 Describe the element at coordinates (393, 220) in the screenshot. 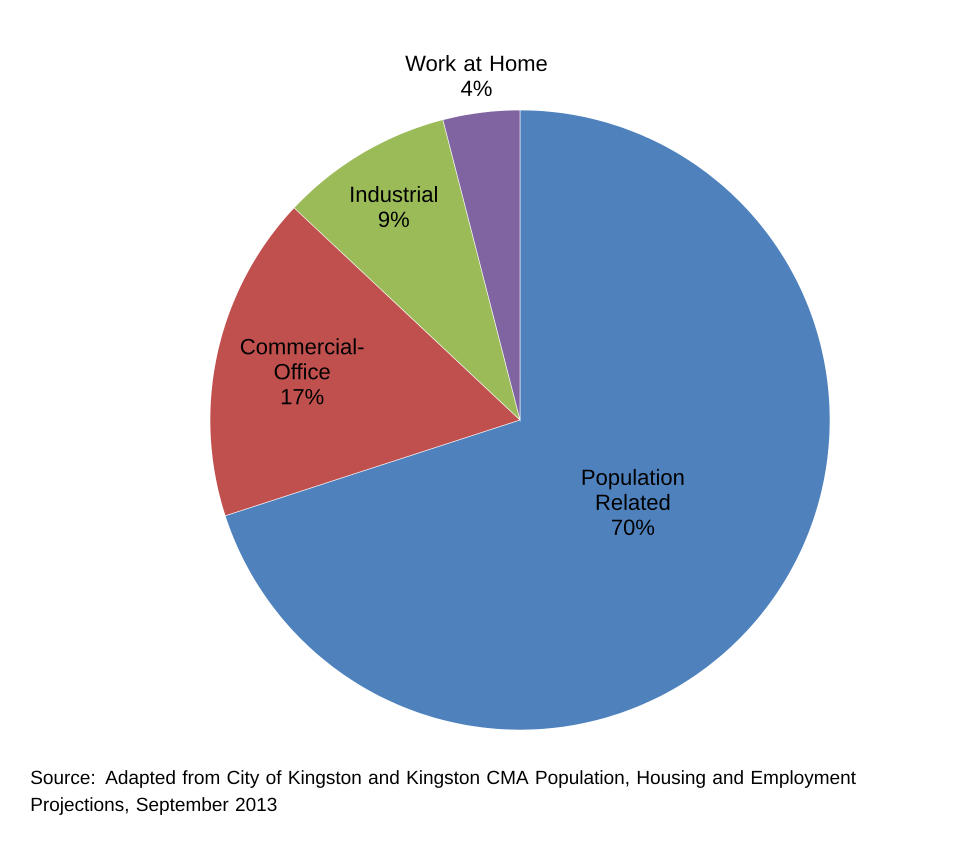

I see `data-label: 9%` at that location.